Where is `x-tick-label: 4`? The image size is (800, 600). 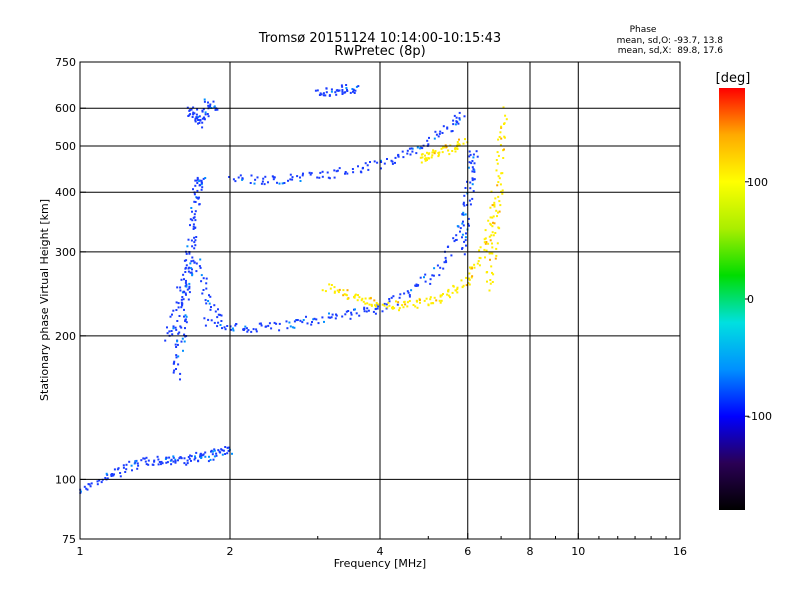 x-tick-label: 4 is located at coordinates (380, 551).